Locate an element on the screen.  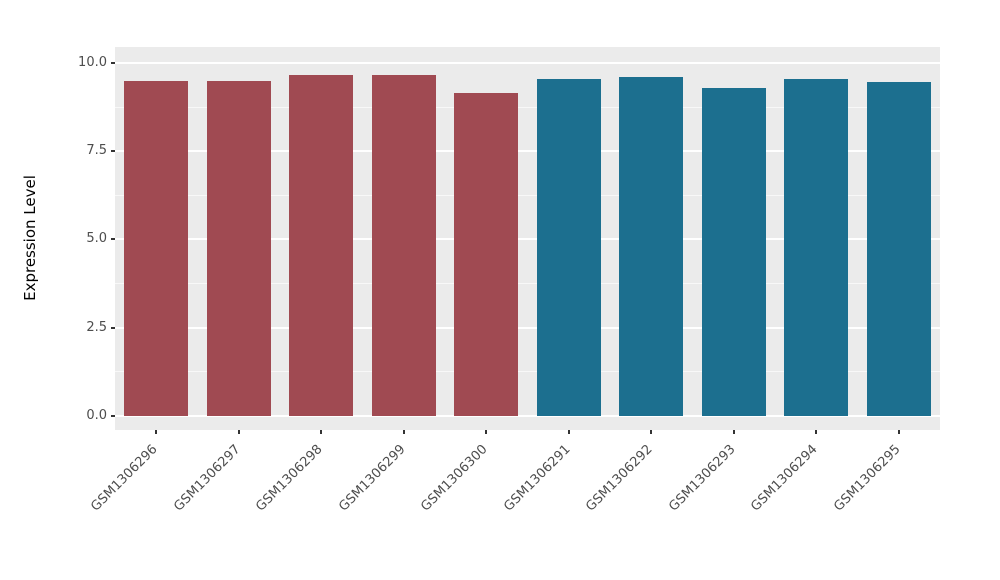
bar-GSM1306299 is located at coordinates (403, 245).